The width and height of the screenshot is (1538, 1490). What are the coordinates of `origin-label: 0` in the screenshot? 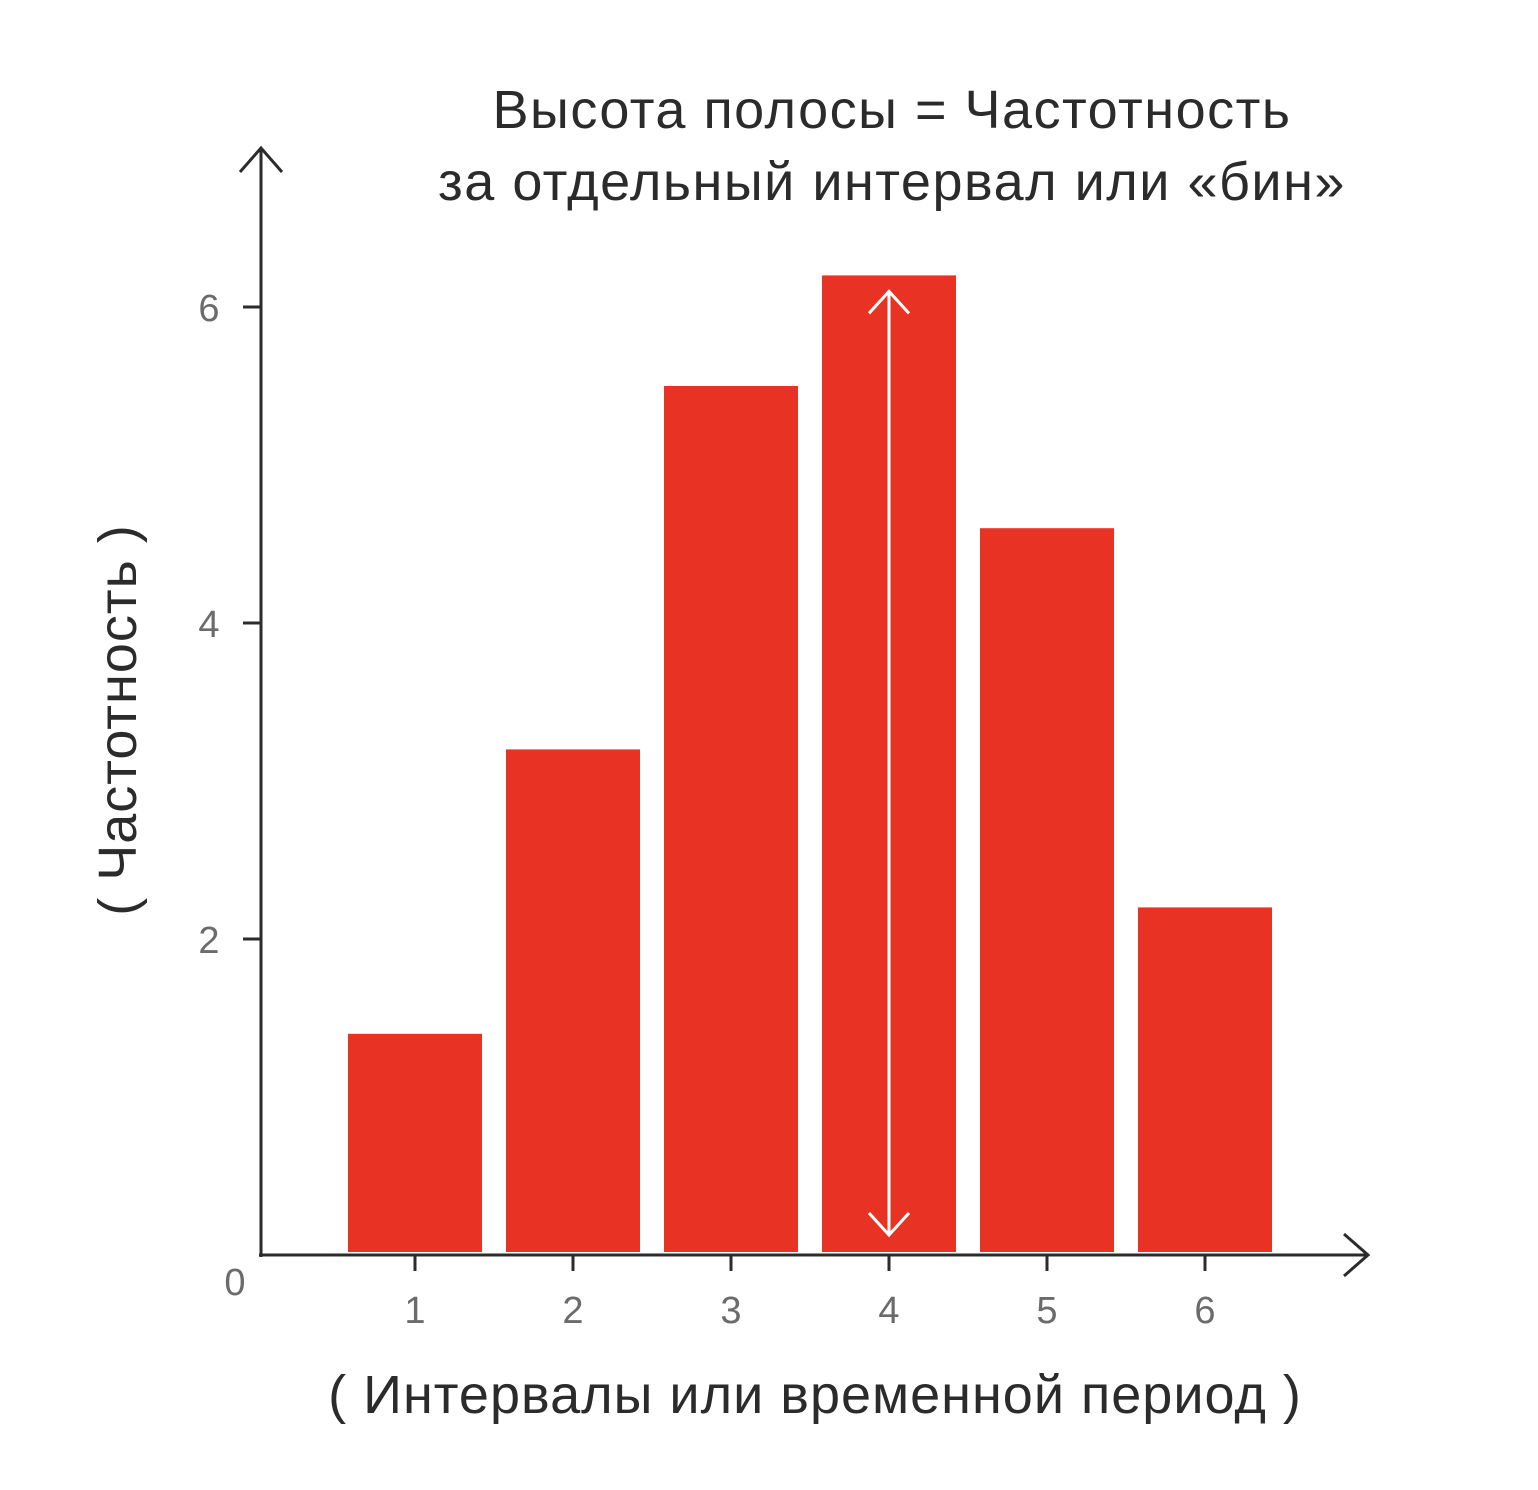 It's located at (234, 1283).